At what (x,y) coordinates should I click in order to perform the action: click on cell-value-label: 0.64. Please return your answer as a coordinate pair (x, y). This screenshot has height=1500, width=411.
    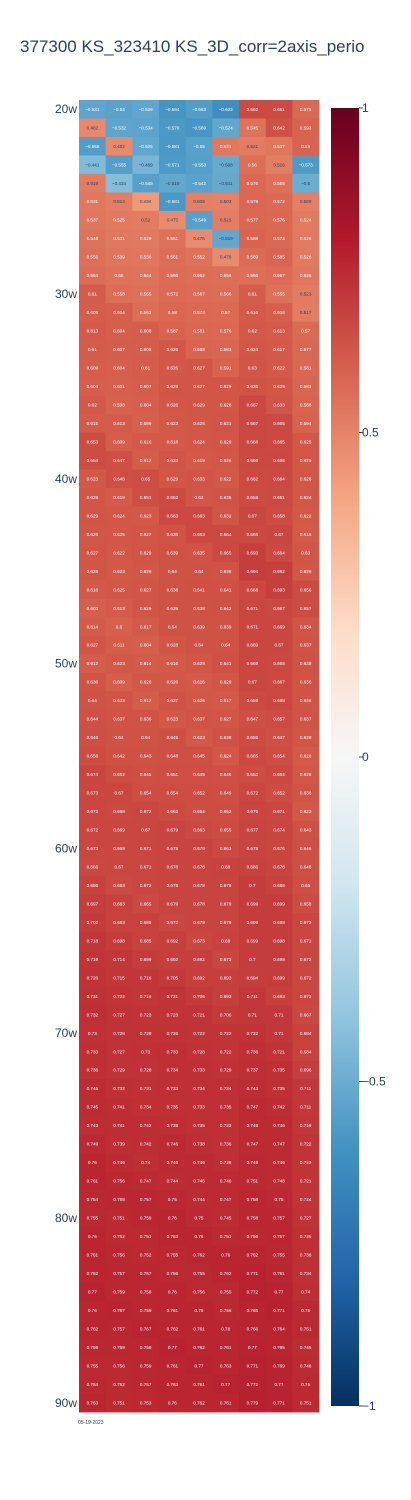
    Looking at the image, I should click on (119, 737).